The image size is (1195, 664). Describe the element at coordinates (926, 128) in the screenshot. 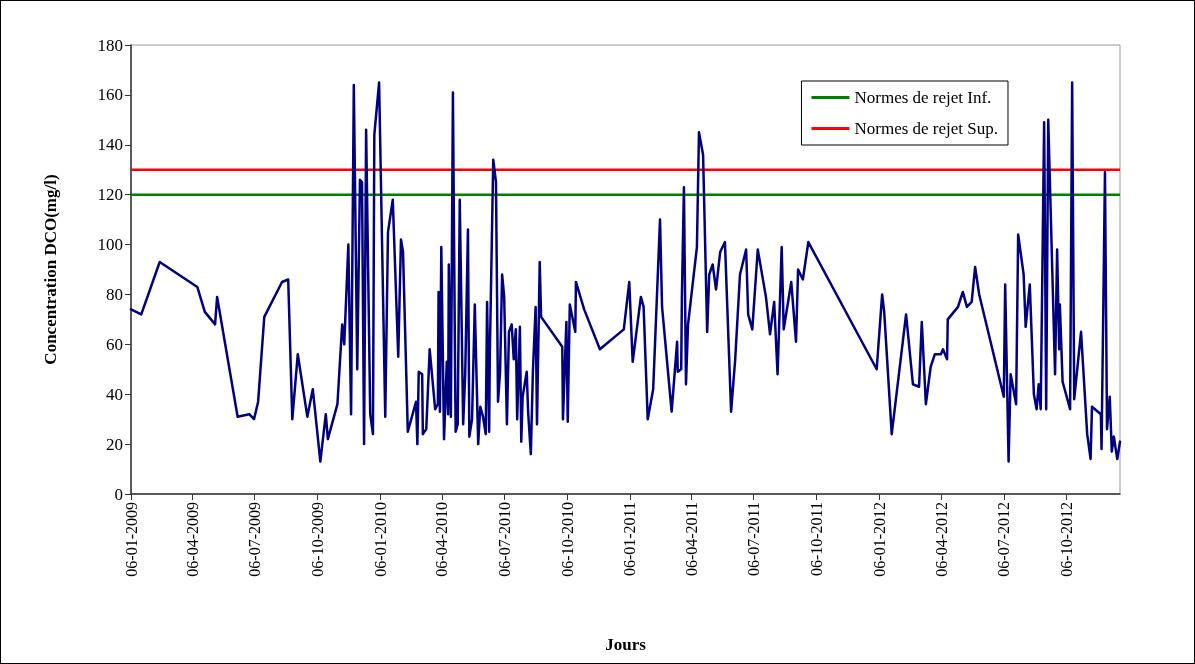

I see `legend-label: Normes de rejet Sup.` at that location.